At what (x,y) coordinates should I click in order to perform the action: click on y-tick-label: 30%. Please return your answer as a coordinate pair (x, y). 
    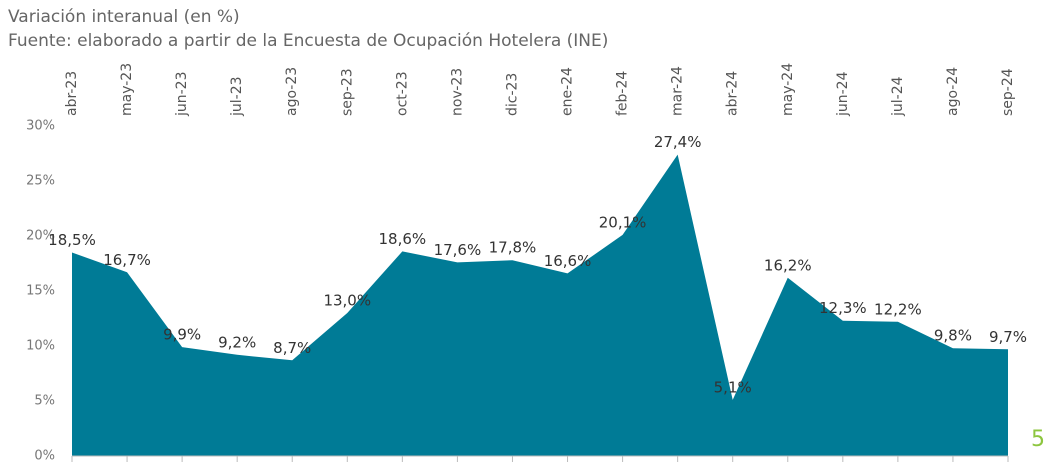
    Looking at the image, I should click on (40, 126).